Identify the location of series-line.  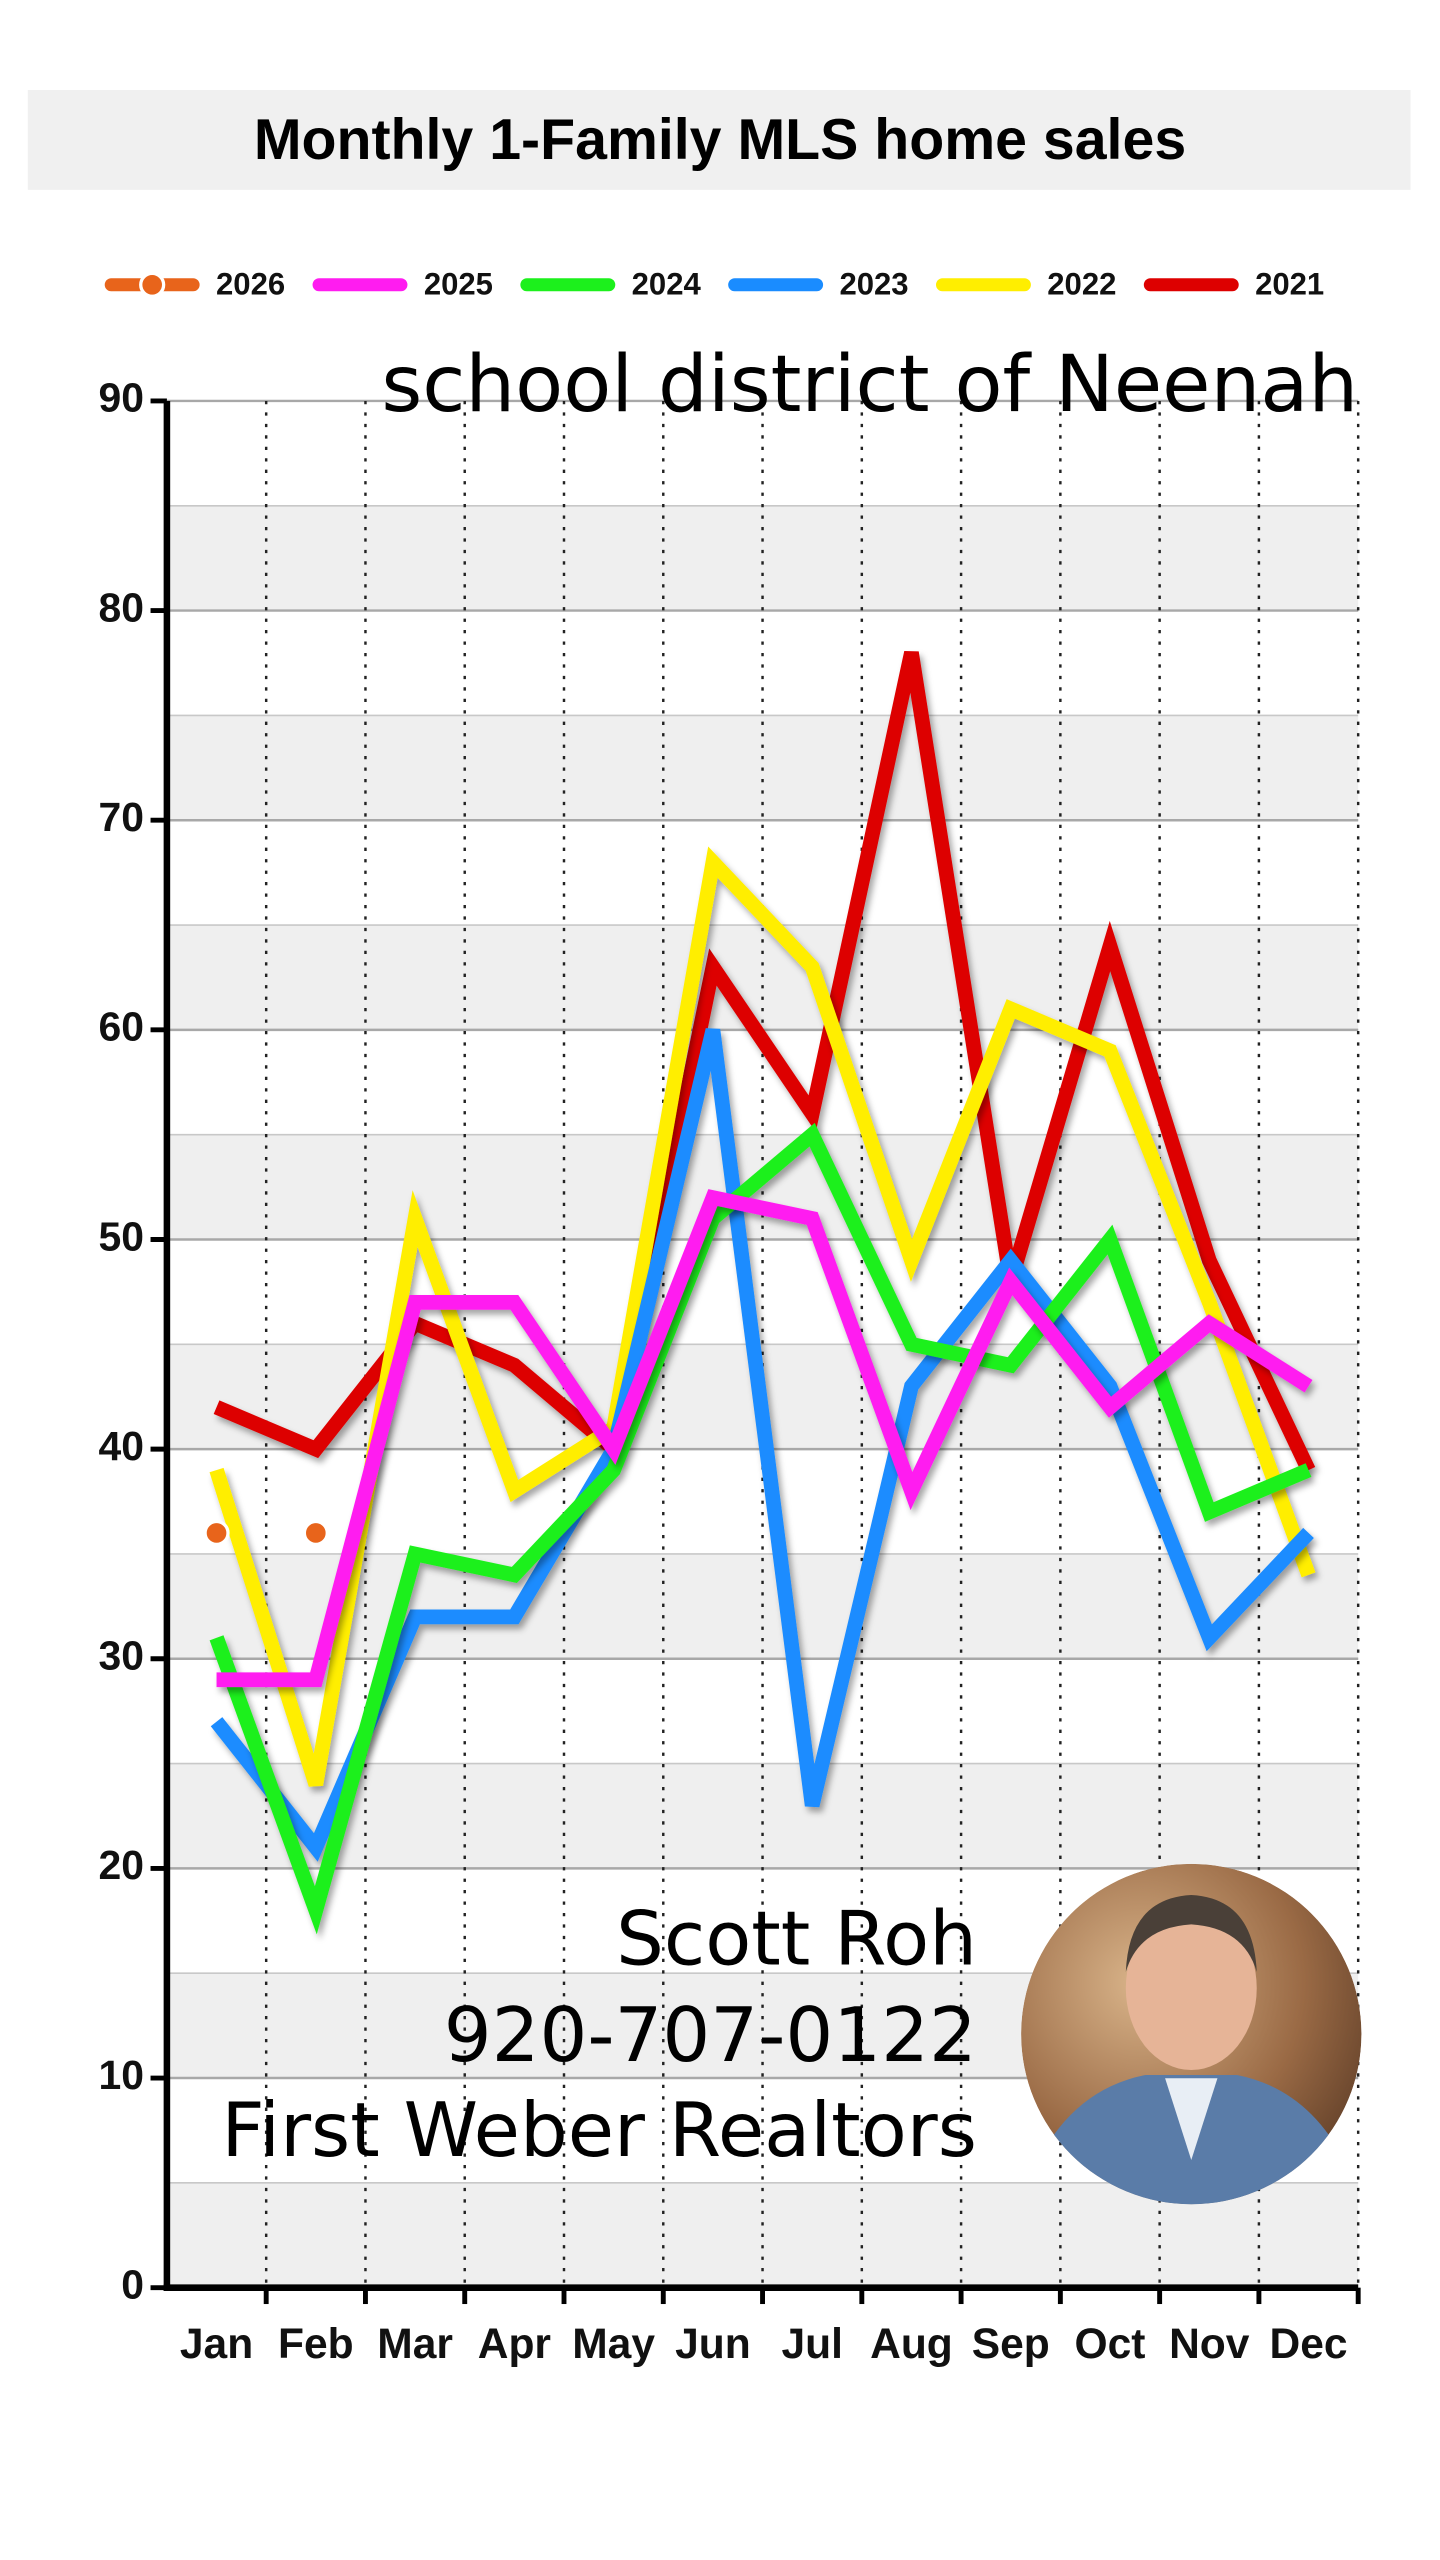
(764, 1438).